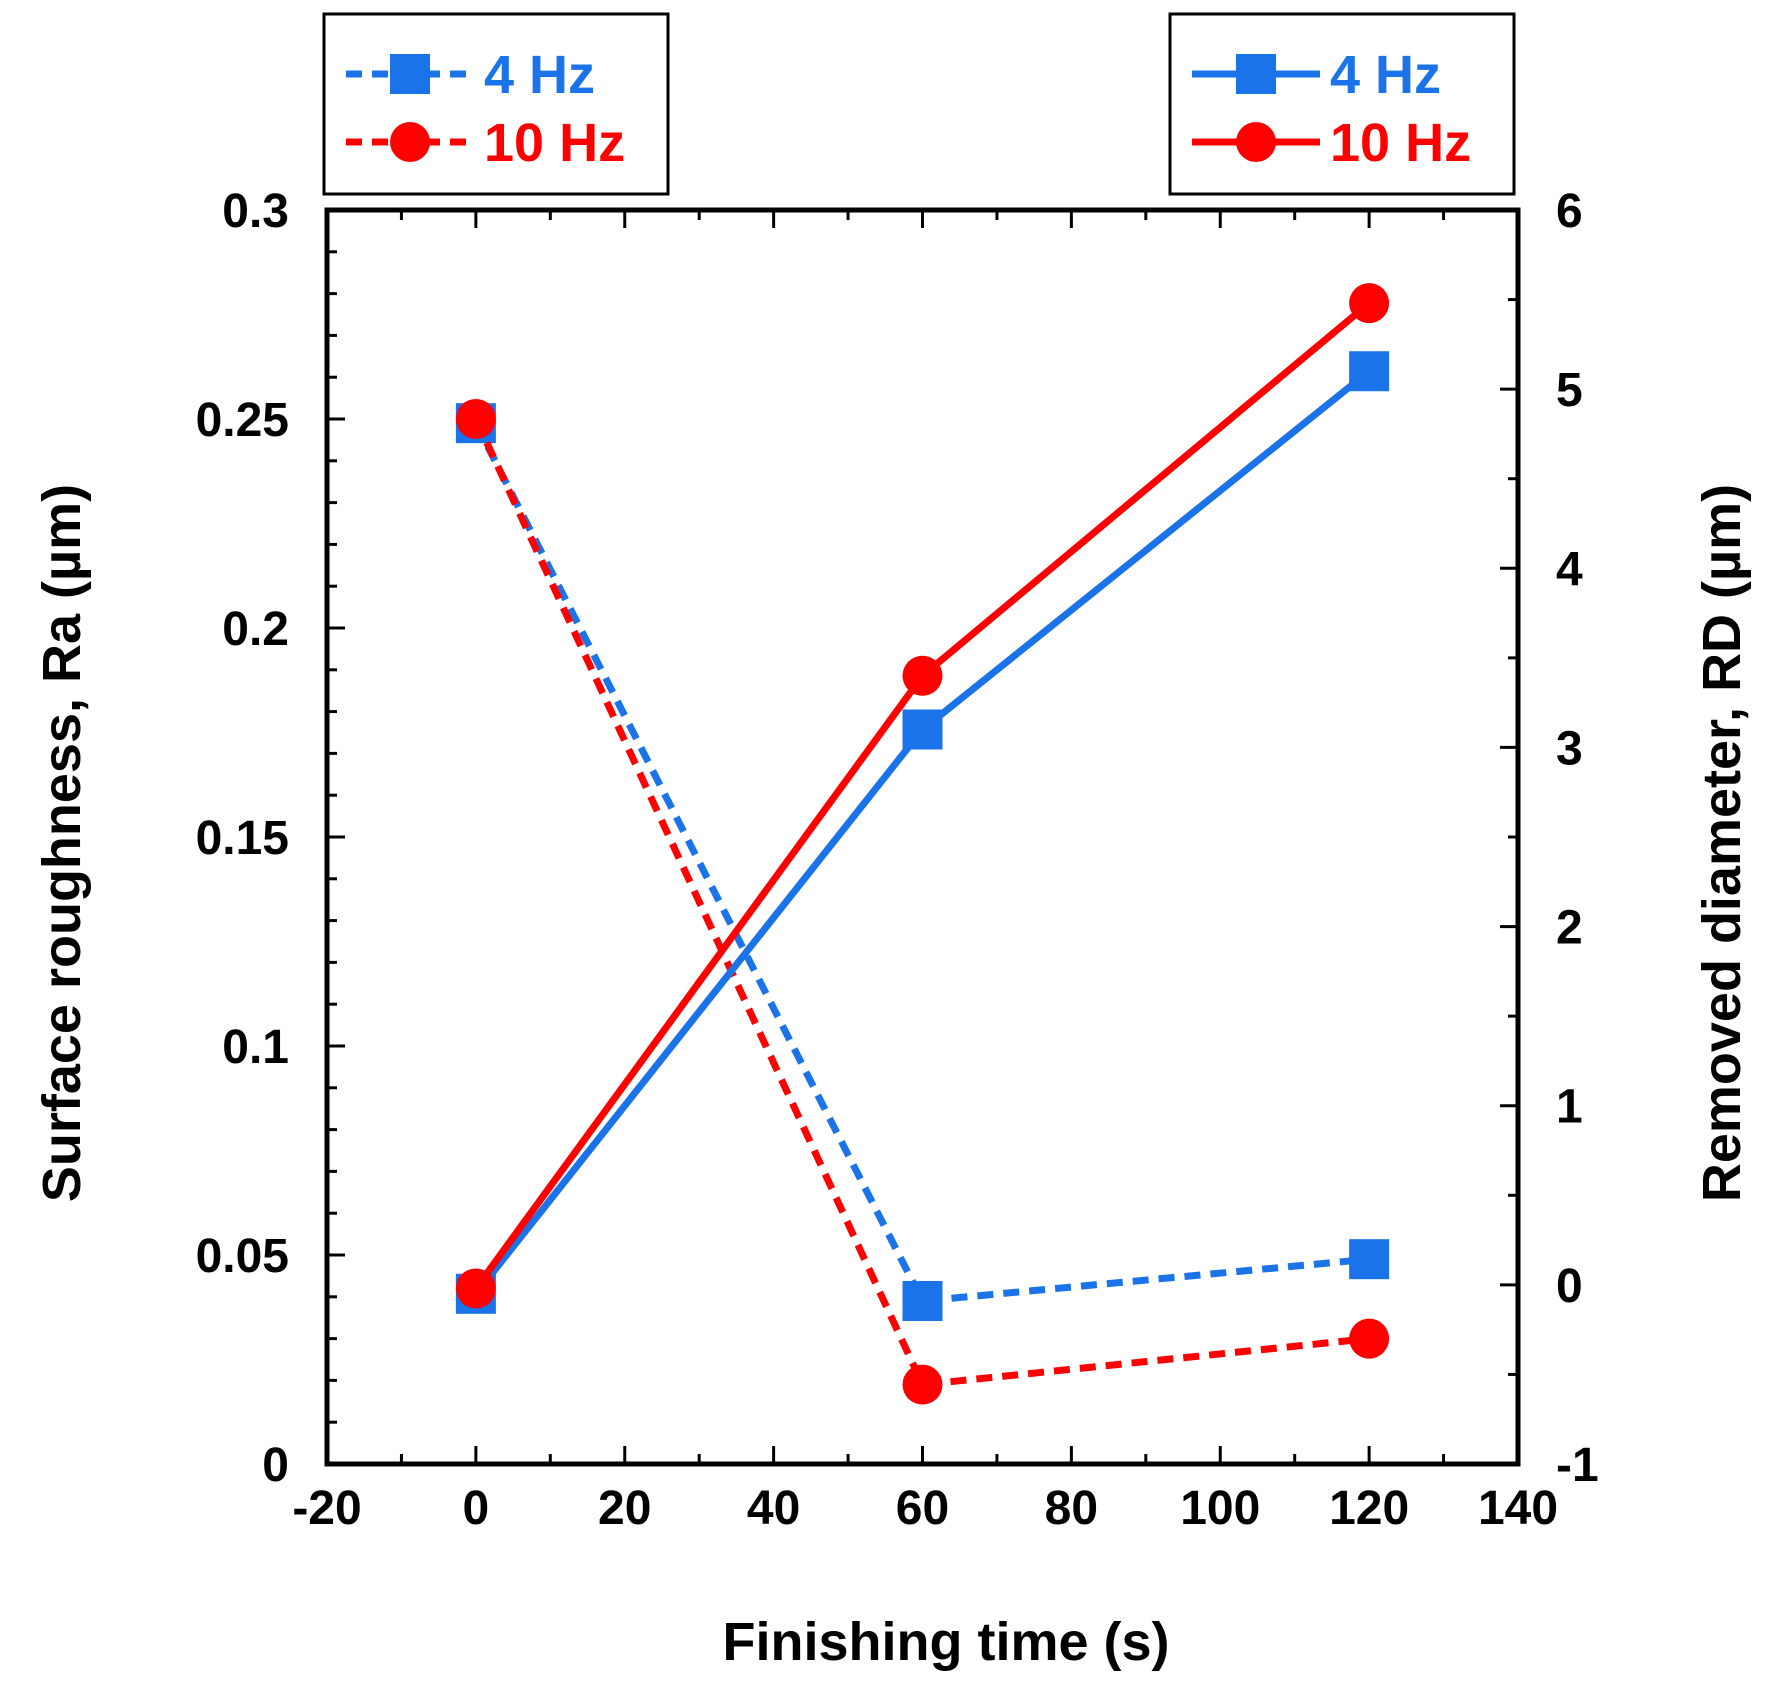  What do you see at coordinates (476, 1508) in the screenshot?
I see `x-tick-label: 0` at bounding box center [476, 1508].